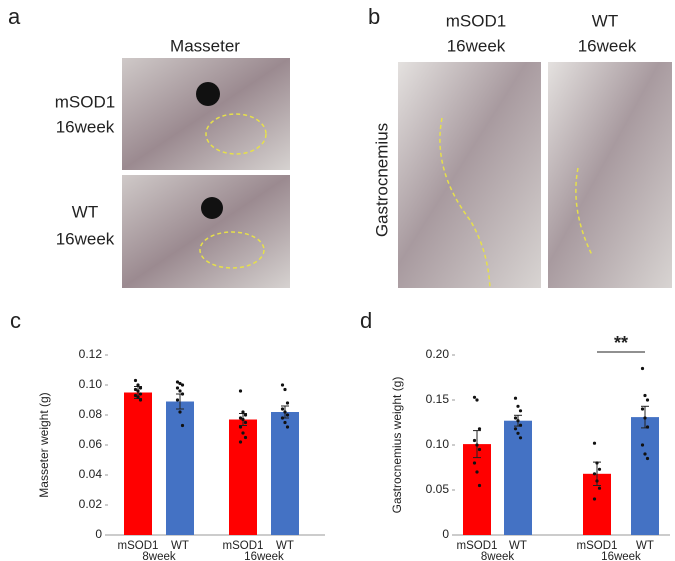 This screenshot has height=561, width=675. What do you see at coordinates (91, 504) in the screenshot?
I see `y-tick-label: 0.02` at bounding box center [91, 504].